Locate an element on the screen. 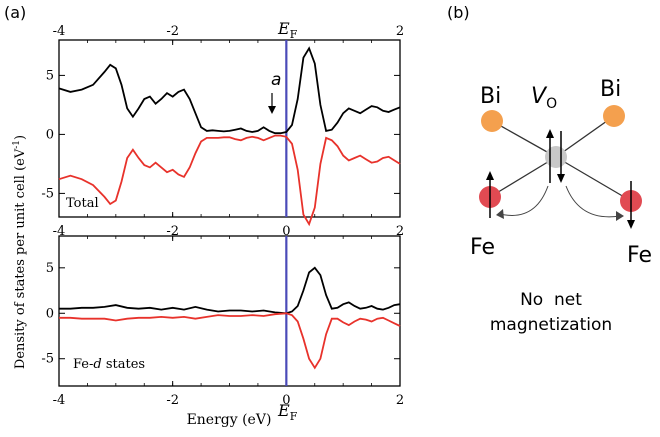 This screenshot has height=437, width=660. charge-transfer-arrow-right is located at coordinates (593, 201).